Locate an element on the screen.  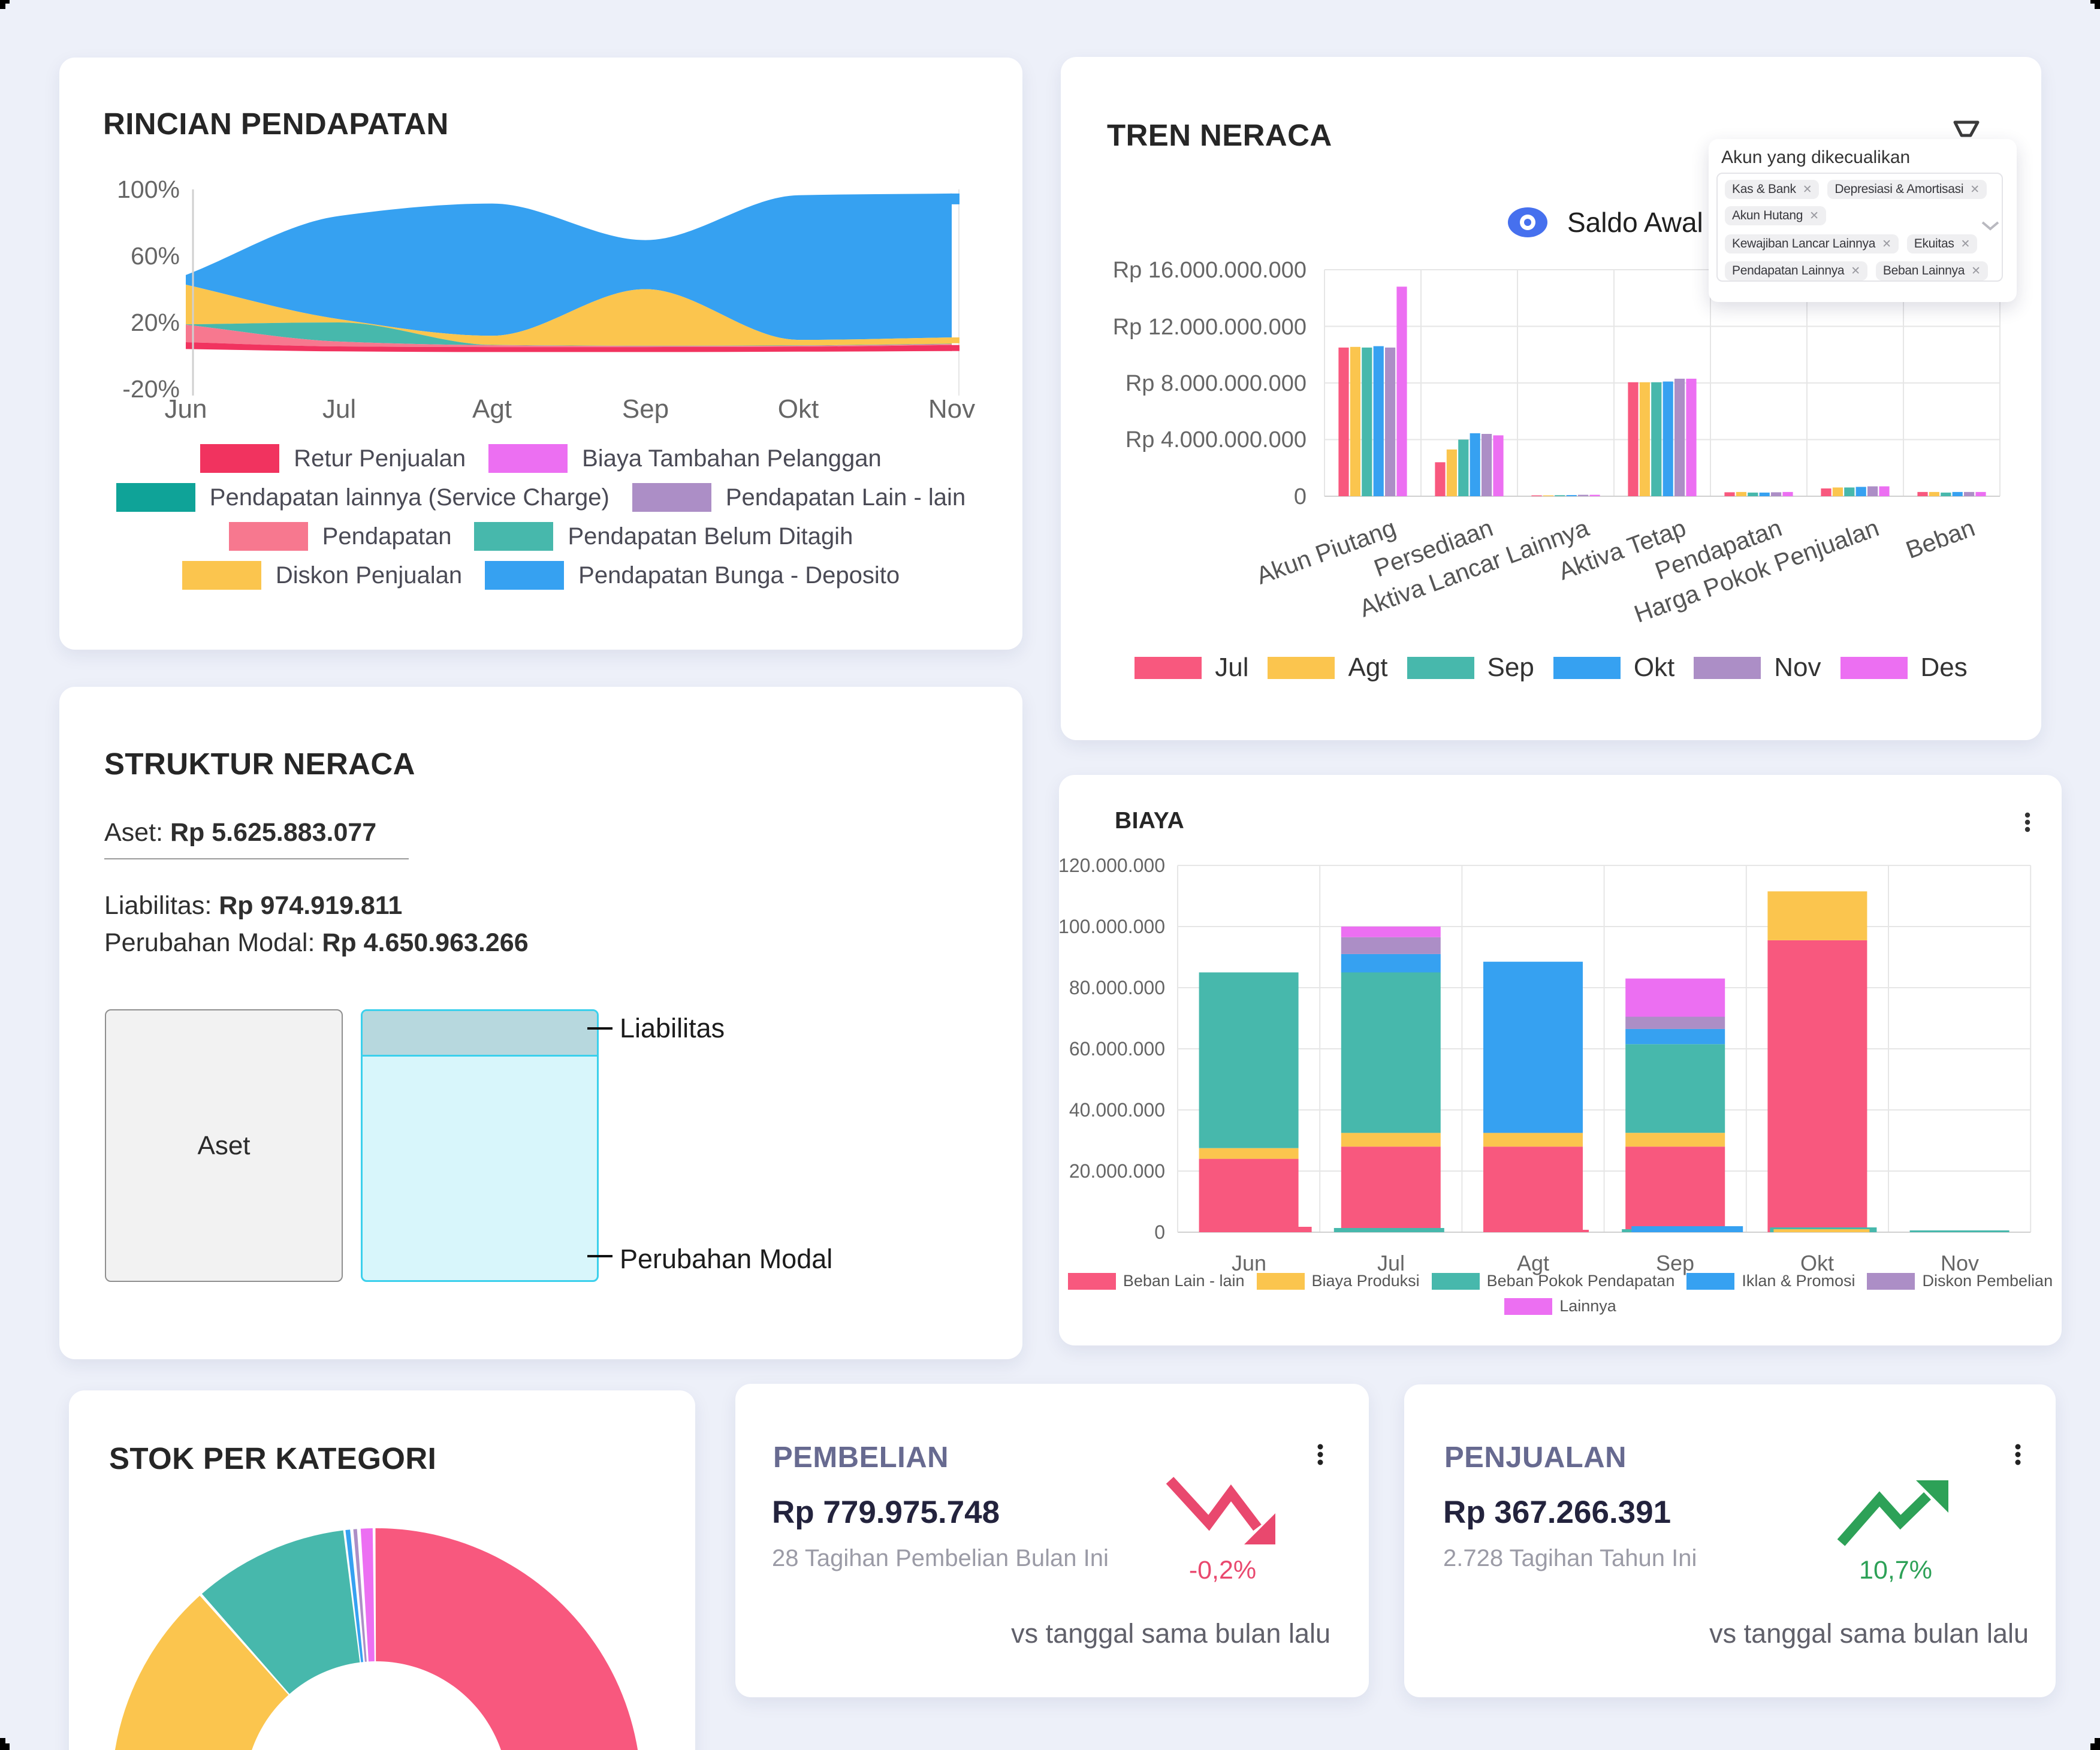
svg-text: Saldo Awal is located at coordinates (1635, 222).